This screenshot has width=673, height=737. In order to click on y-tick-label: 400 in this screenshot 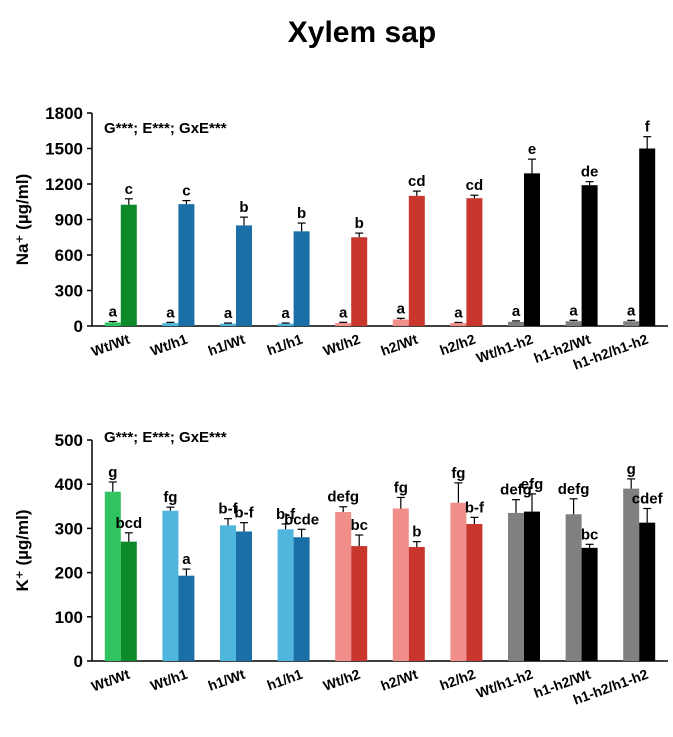, I will do `click(69, 484)`.